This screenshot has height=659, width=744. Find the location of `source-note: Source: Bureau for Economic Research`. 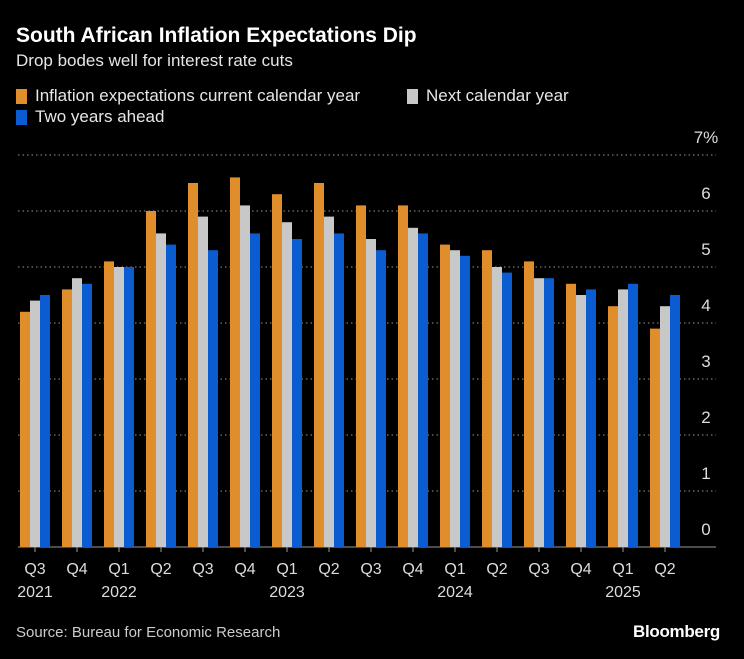

source-note: Source: Bureau for Economic Research is located at coordinates (148, 632).